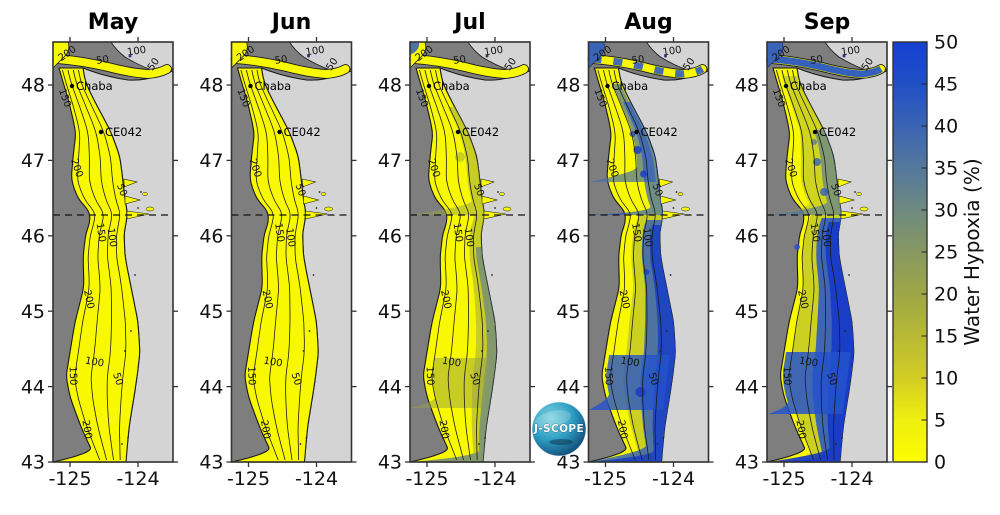 The height and width of the screenshot is (515, 1000). I want to click on panel-title: May, so click(113, 22).